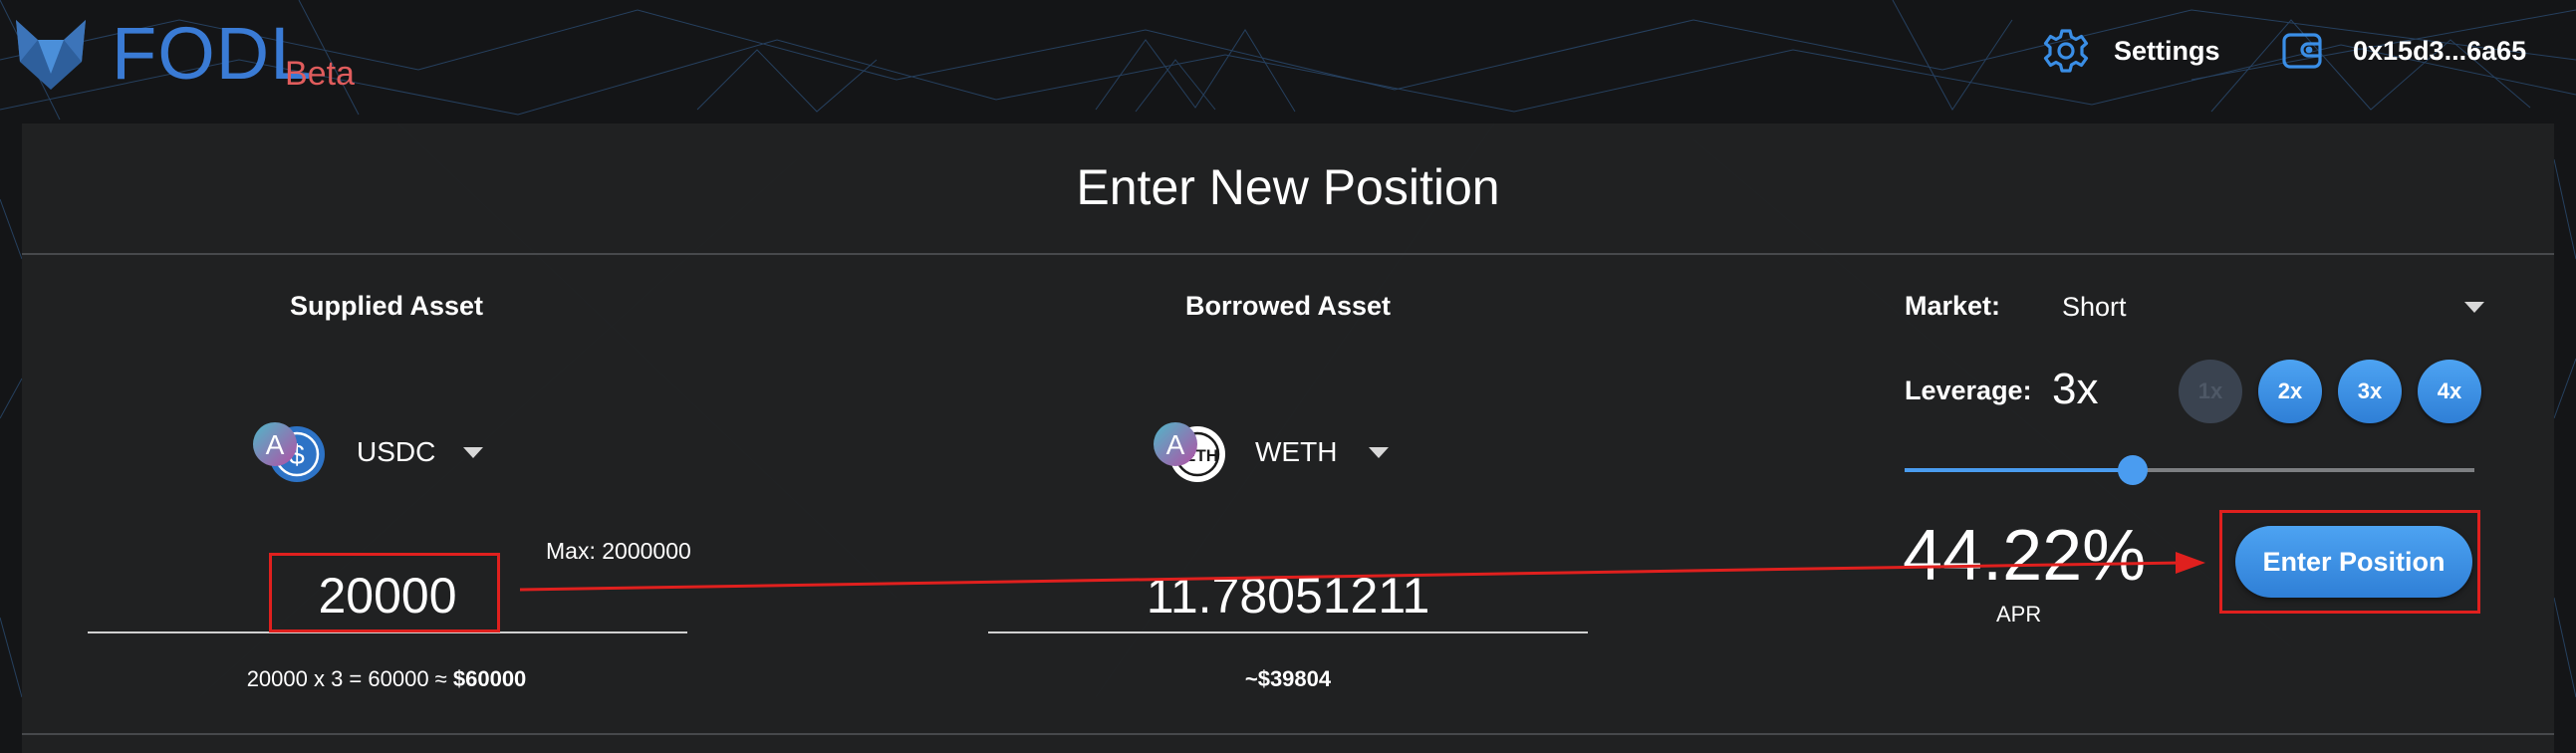 Image resolution: width=2576 pixels, height=753 pixels. I want to click on position-size-value: $60000, so click(489, 678).